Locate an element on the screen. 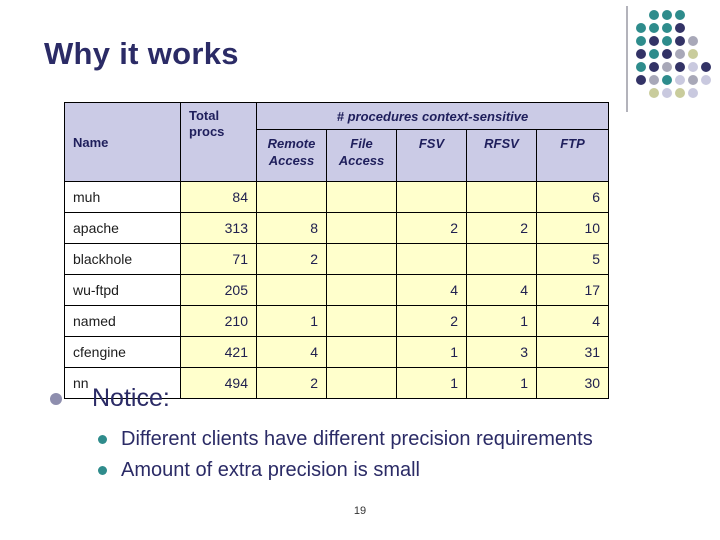  row-value: 8 is located at coordinates (291, 228).